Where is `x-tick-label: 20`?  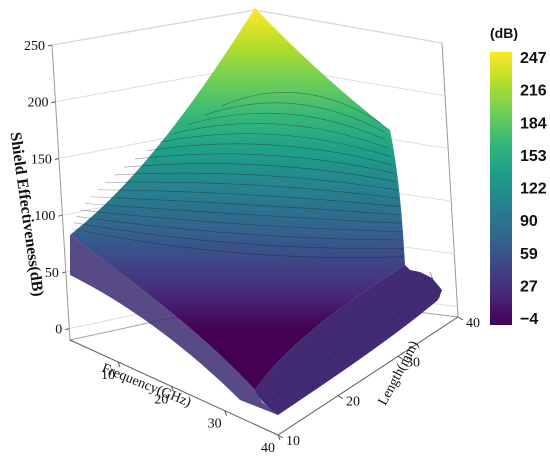 x-tick-label: 20 is located at coordinates (161, 399).